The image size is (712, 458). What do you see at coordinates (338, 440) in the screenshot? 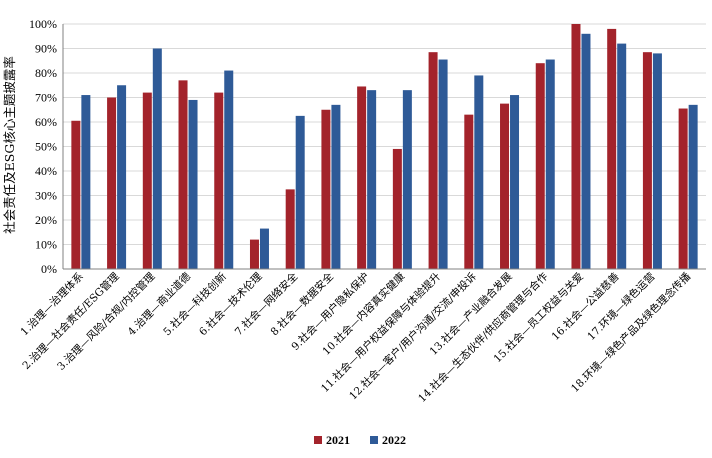
I see `legend-label-2021: 2021` at bounding box center [338, 440].